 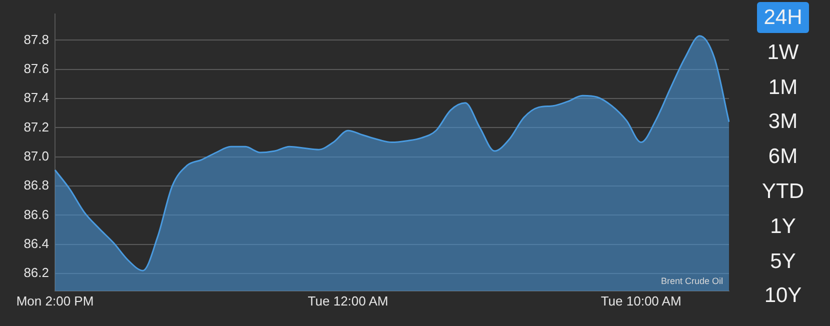 I want to click on y-tick-label: 86.2, so click(x=36, y=272).